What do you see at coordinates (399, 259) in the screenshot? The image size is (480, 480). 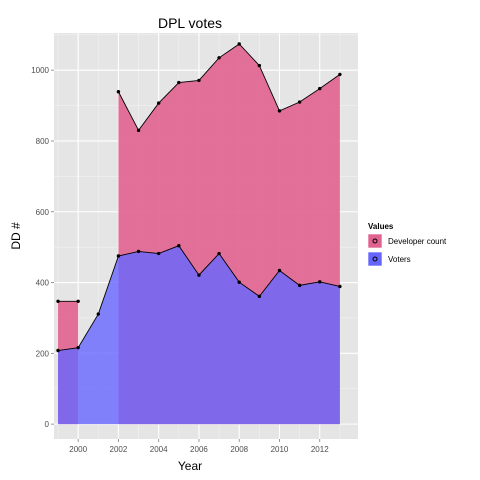 I see `legend-label-voters: Voters` at bounding box center [399, 259].